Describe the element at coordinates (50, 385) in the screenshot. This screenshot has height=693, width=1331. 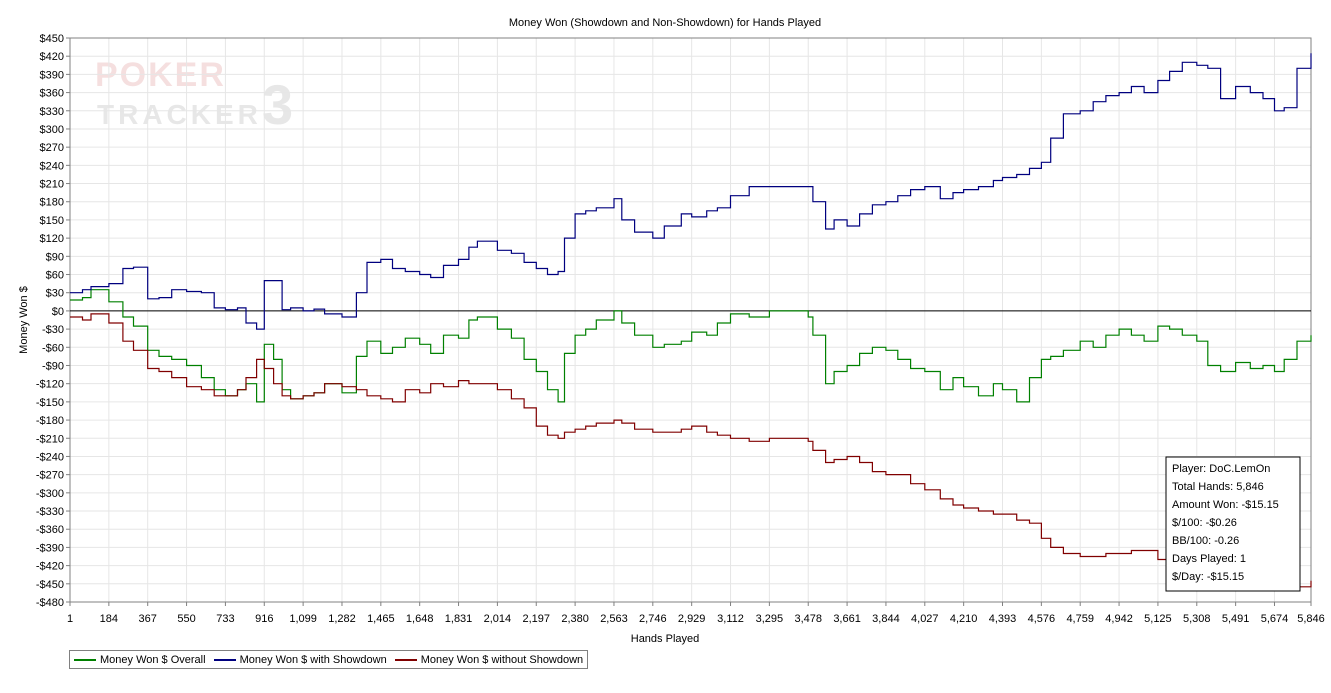
I see `y-tick-label: -$120` at that location.